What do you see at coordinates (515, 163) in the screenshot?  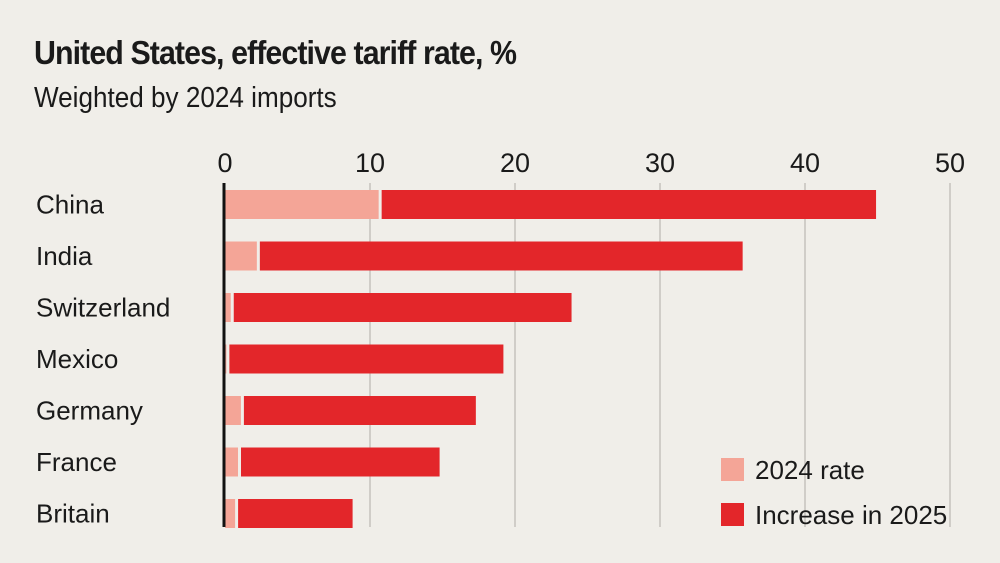 I see `x-tick-label: 20` at bounding box center [515, 163].